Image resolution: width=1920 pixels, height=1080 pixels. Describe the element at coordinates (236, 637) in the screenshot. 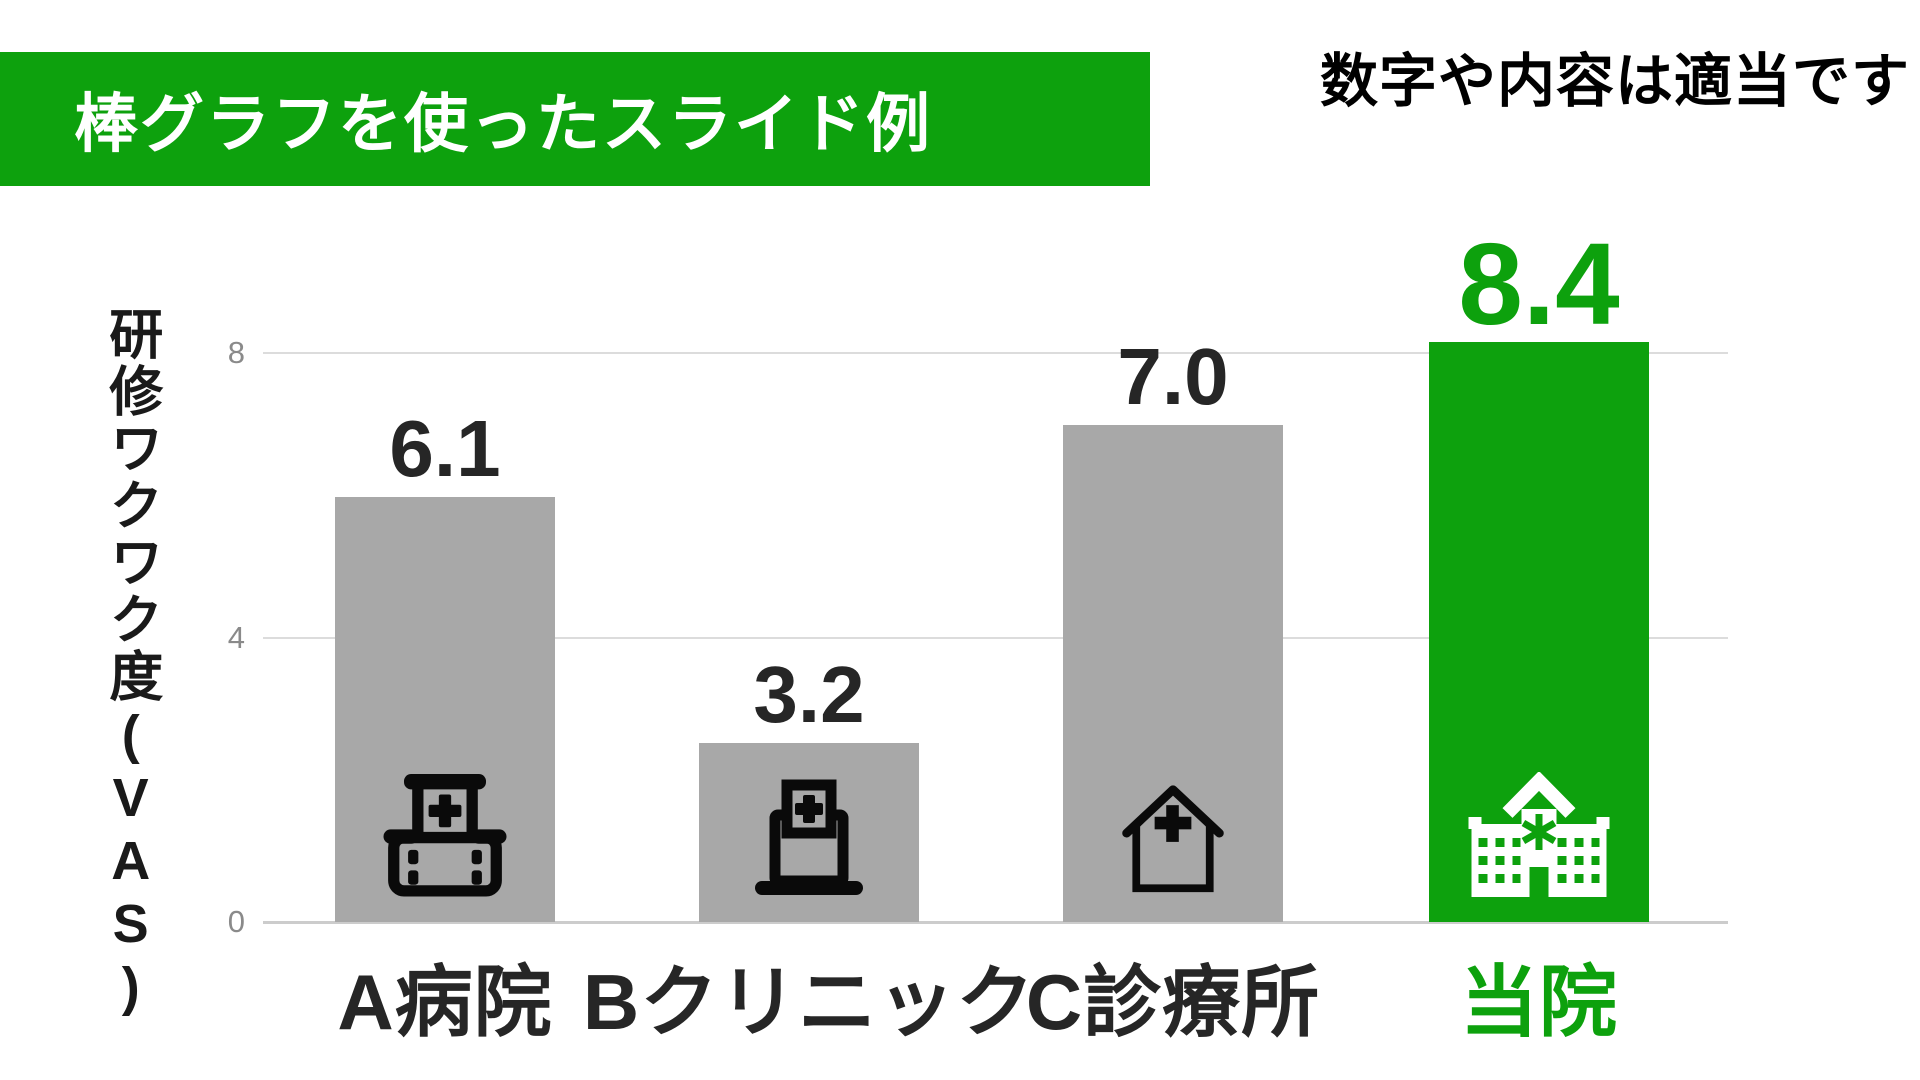

I see `y-tick-label: 4` at that location.